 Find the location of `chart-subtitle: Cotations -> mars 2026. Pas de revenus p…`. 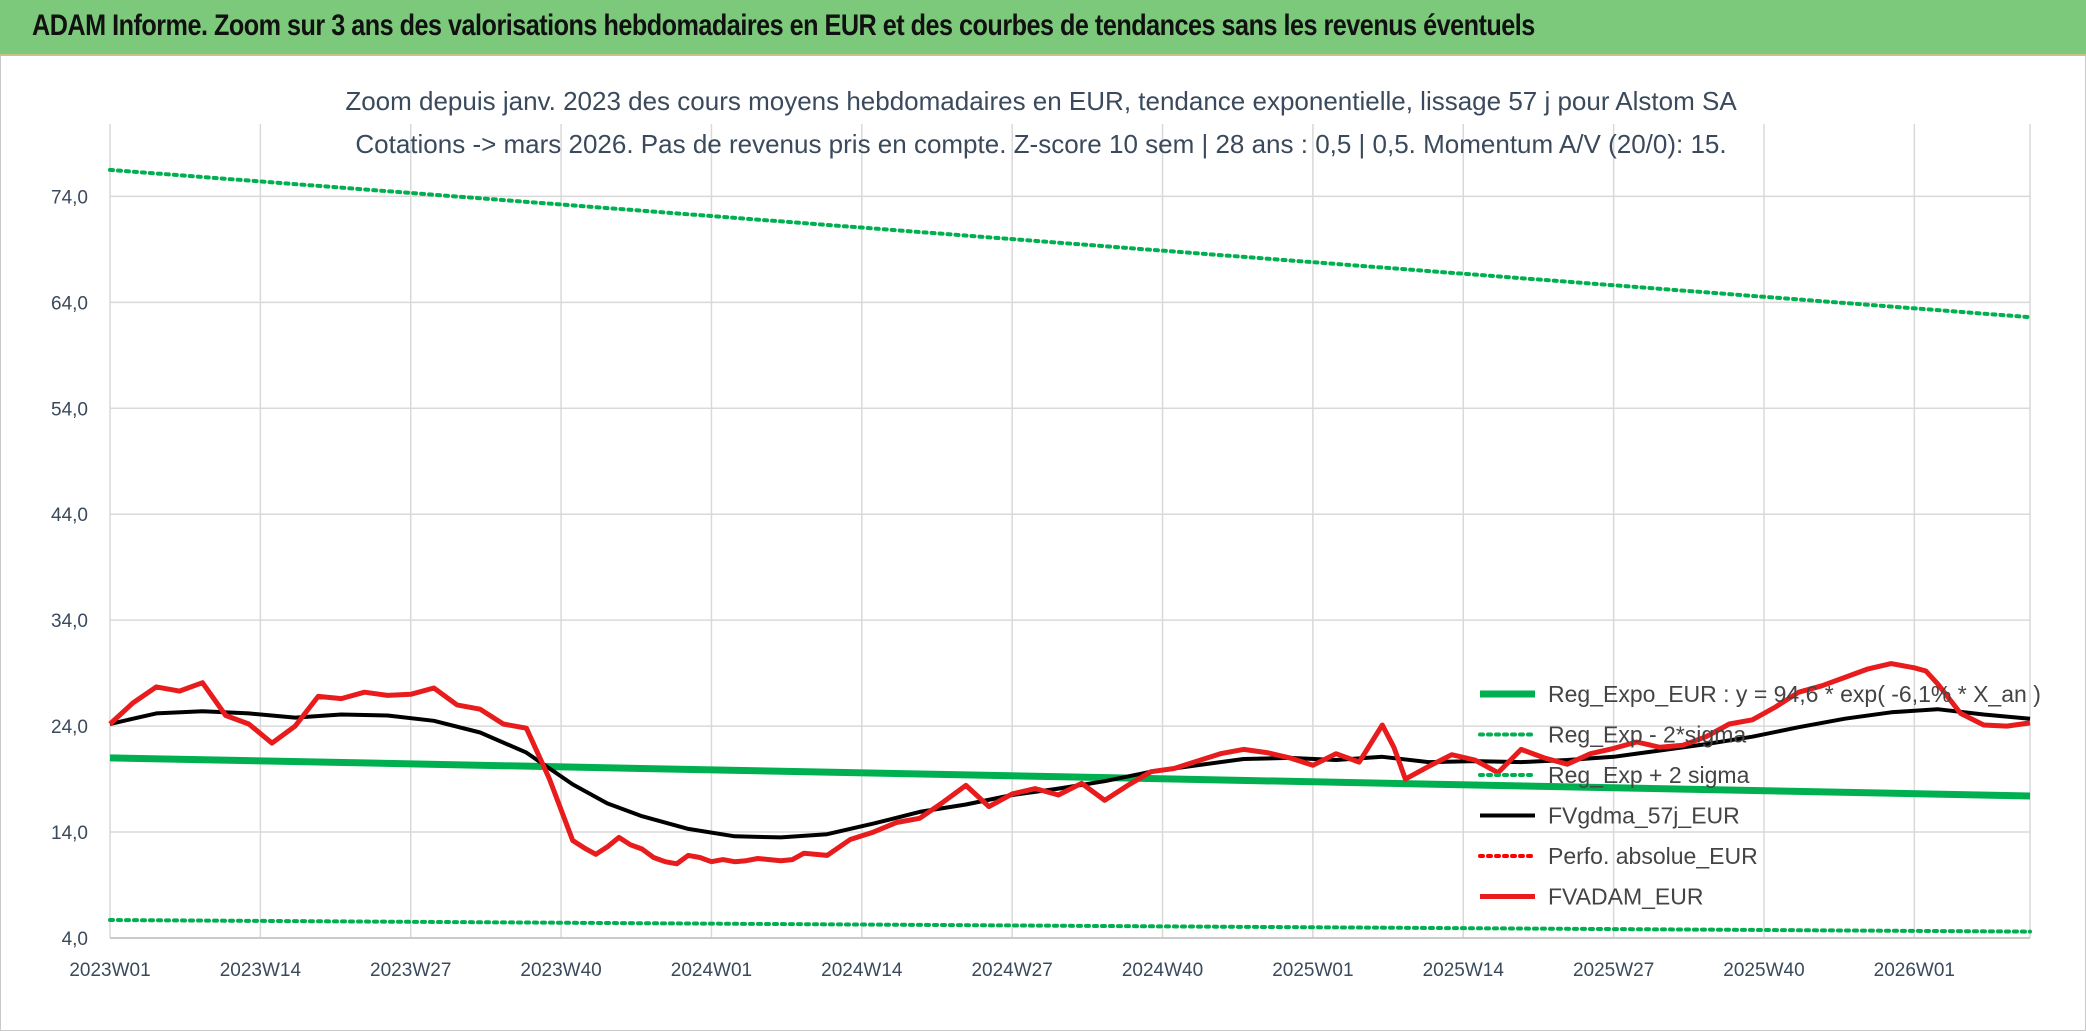

chart-subtitle: Cotations -> mars 2026. Pas de revenus p… is located at coordinates (1040, 144).